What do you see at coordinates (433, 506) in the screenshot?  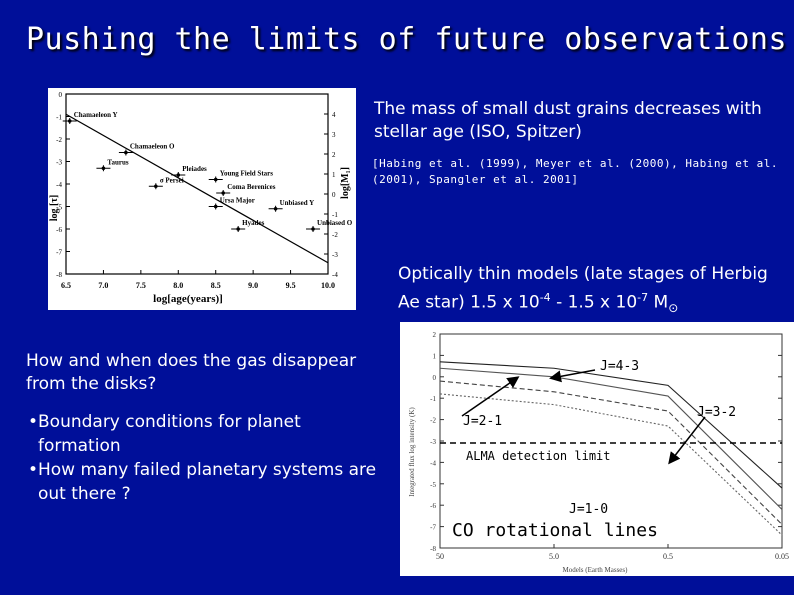 I see `y-tick-label: -6` at bounding box center [433, 506].